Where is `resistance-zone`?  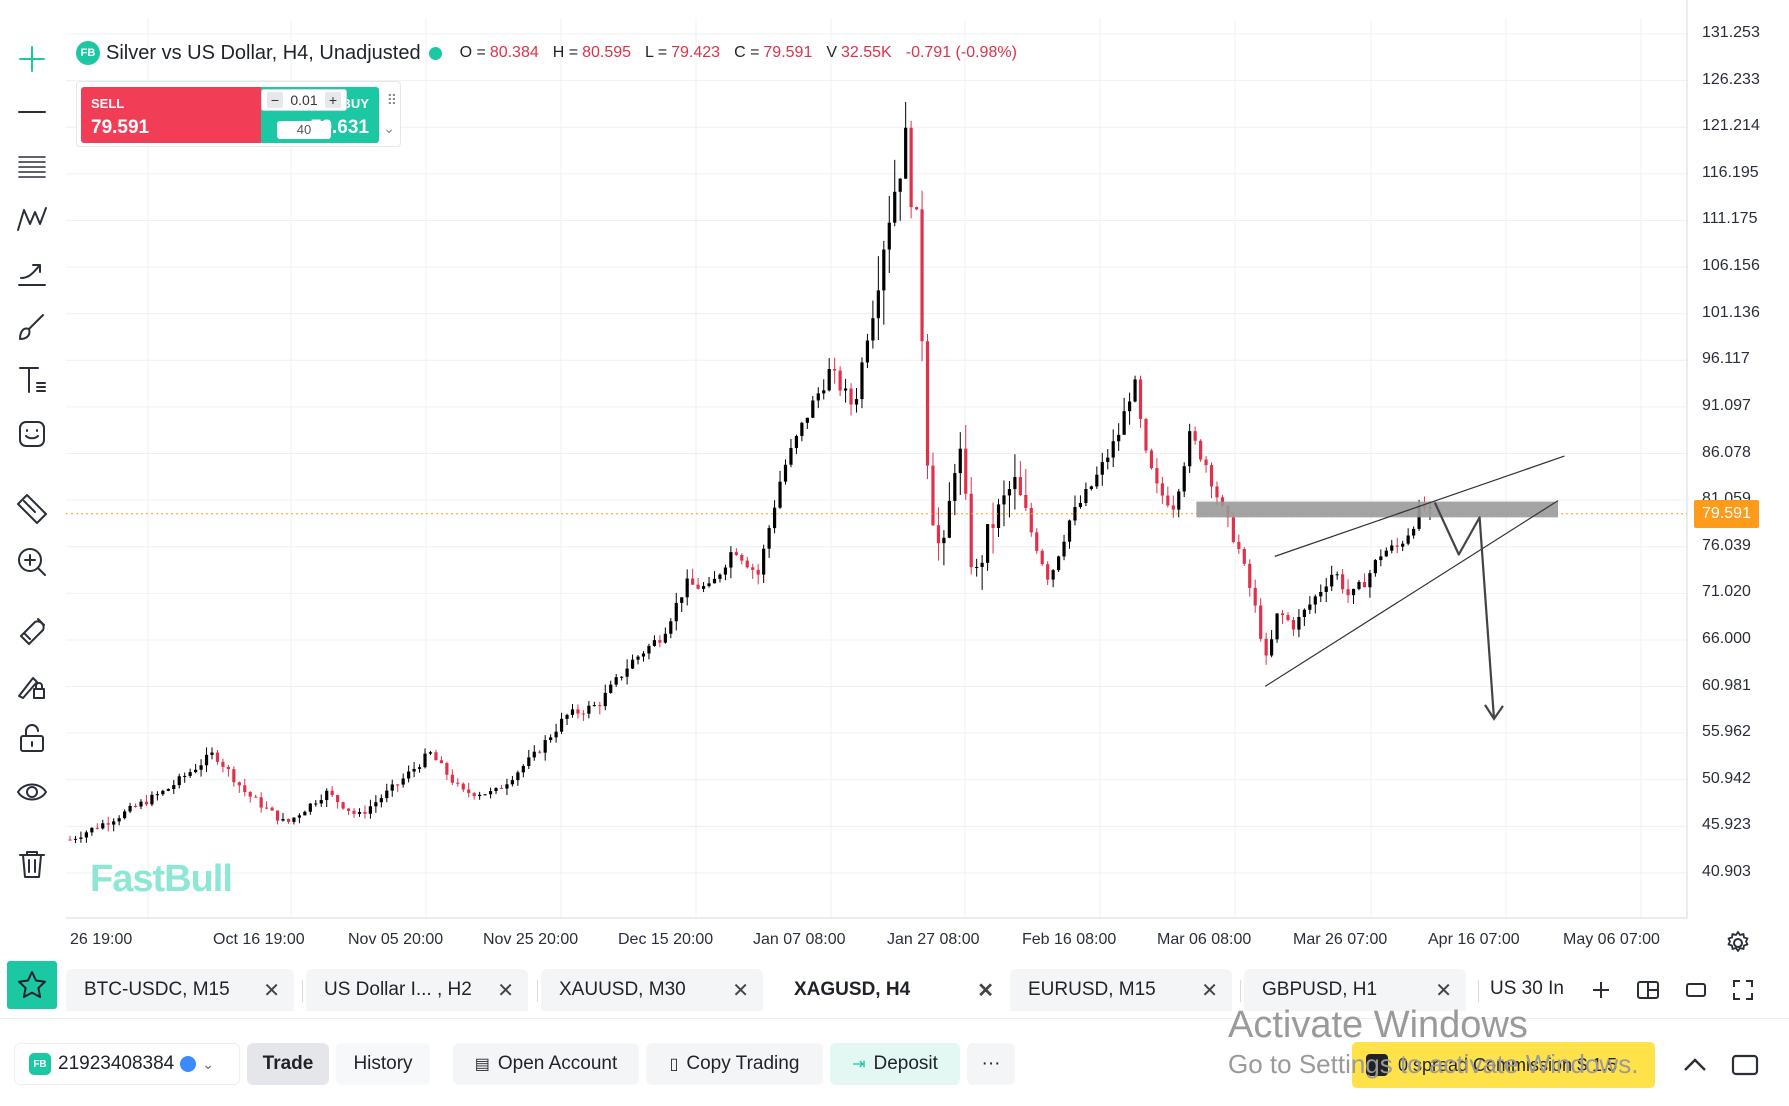
resistance-zone is located at coordinates (1377, 509).